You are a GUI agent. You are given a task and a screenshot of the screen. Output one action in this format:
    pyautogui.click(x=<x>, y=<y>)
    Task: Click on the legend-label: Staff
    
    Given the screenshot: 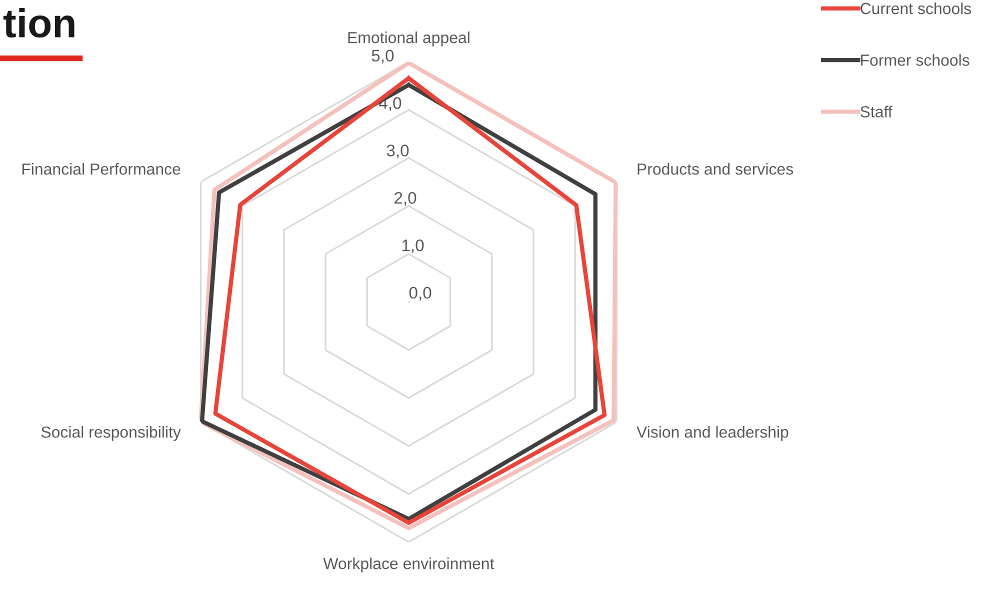 What is the action you would take?
    pyautogui.click(x=876, y=112)
    